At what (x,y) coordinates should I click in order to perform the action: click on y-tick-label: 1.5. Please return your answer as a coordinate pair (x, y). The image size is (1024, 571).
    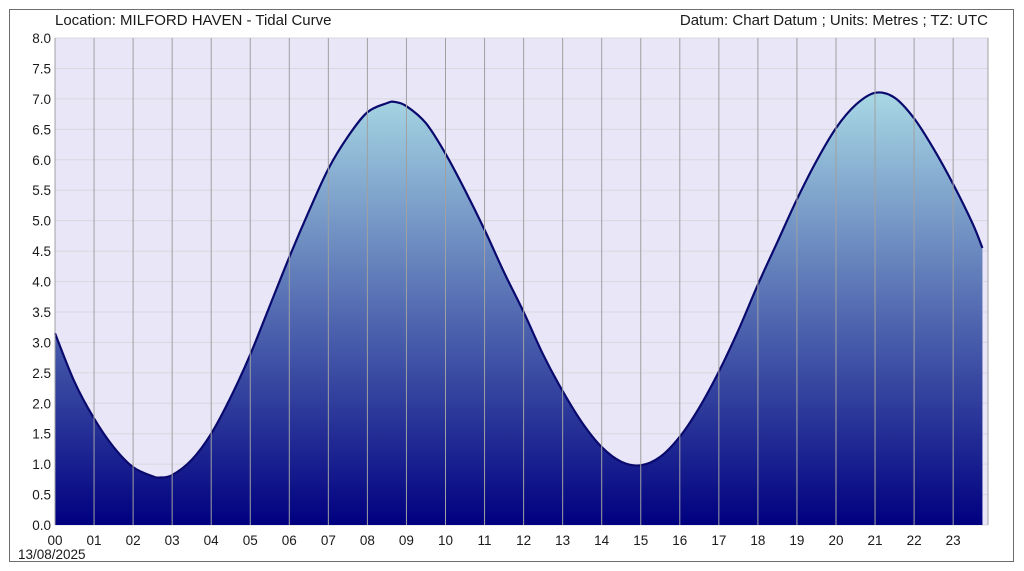
    Looking at the image, I should click on (41, 434).